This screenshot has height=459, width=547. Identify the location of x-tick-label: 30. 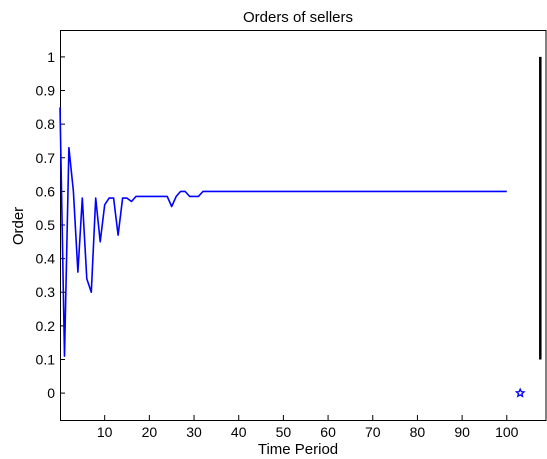
(194, 432).